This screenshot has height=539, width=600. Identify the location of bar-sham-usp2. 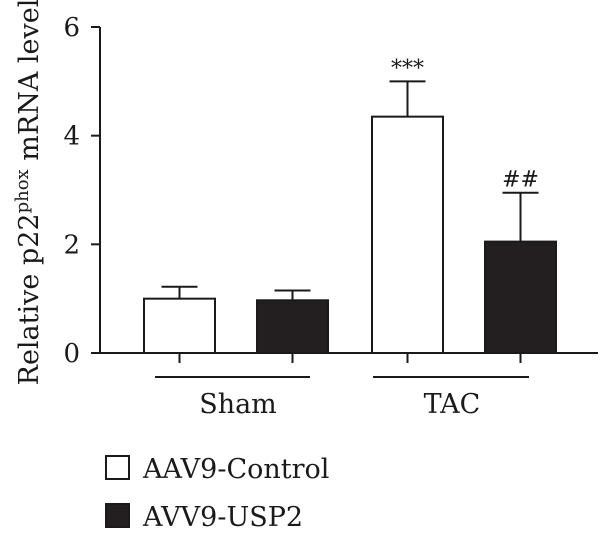
(292, 326).